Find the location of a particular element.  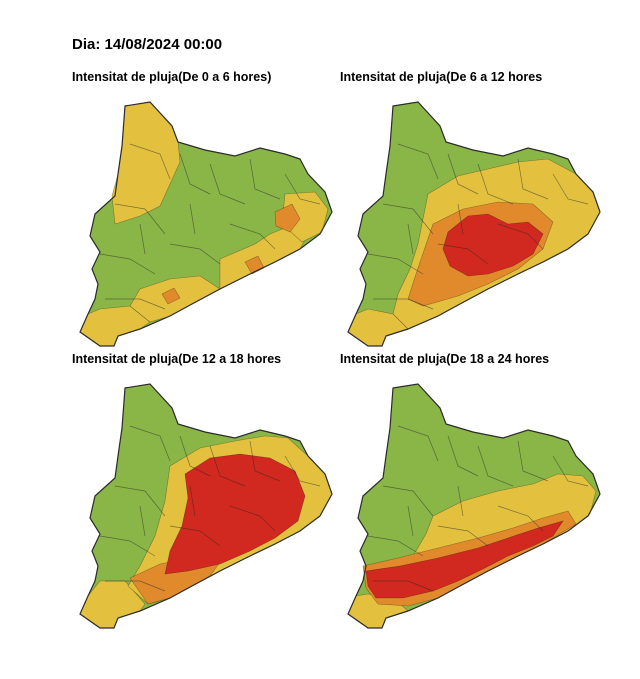

zone-central-mass is located at coordinates (235, 514).